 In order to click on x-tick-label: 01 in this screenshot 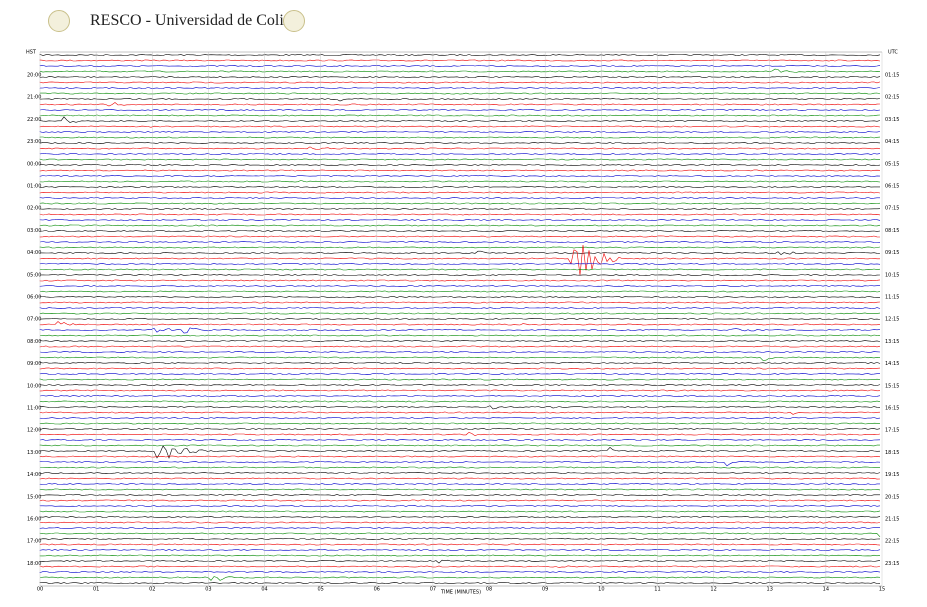, I will do `click(96, 590)`.